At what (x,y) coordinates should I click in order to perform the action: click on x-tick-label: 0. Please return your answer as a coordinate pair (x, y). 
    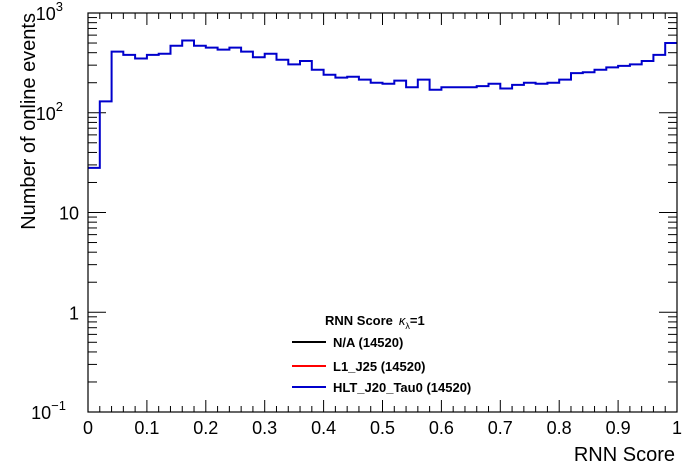
    Looking at the image, I should click on (88, 428).